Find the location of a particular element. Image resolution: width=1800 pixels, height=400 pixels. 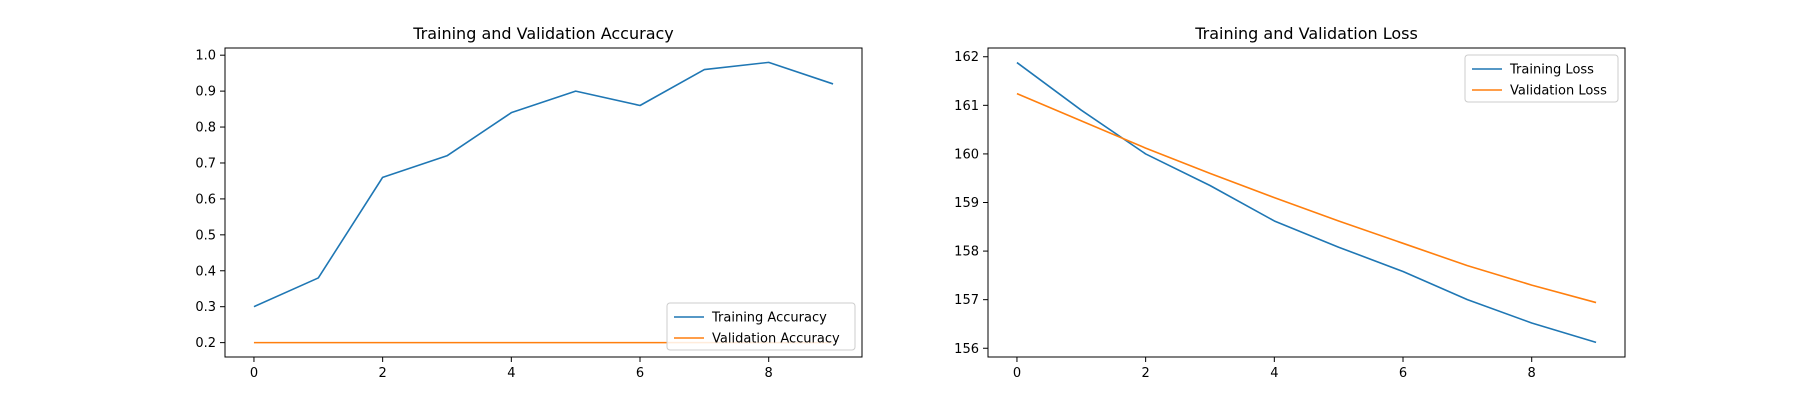

loss-x-tick-label: 8 is located at coordinates (1532, 373).